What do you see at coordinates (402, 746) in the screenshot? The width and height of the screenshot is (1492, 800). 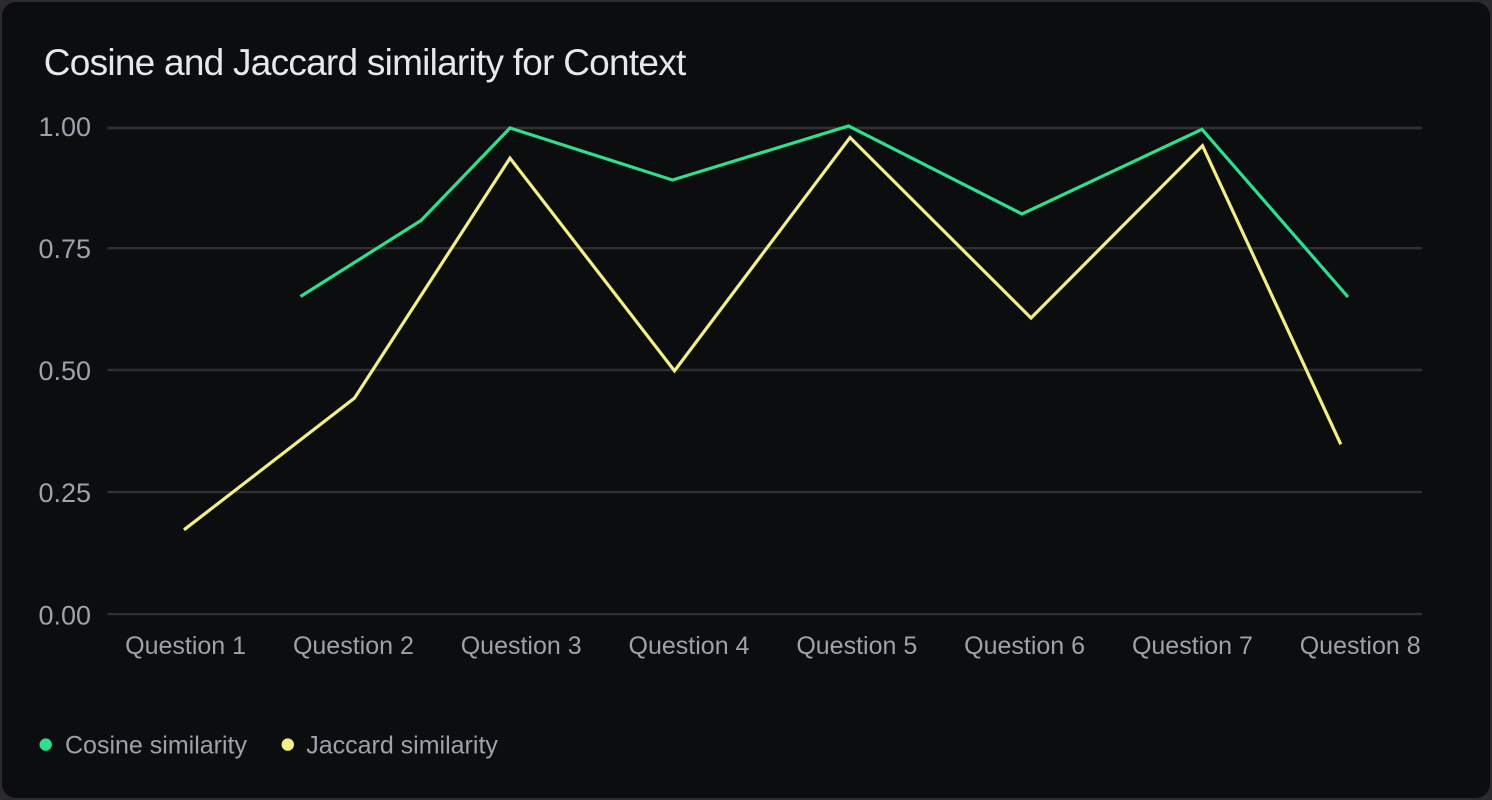 I see `svg-text: Jaccard similarity` at bounding box center [402, 746].